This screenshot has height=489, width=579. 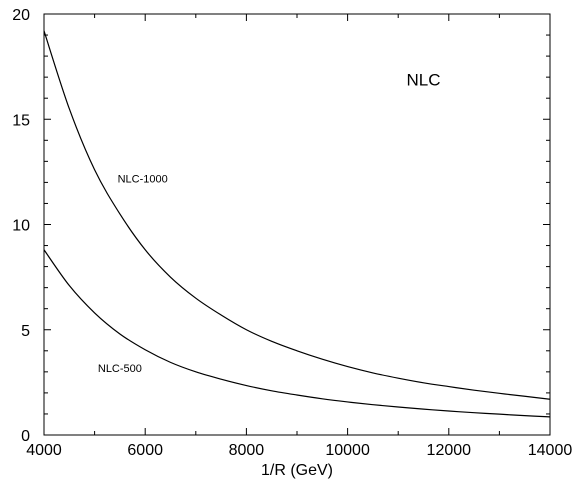 What do you see at coordinates (297, 470) in the screenshot?
I see `x-axis-label: 1/R (GeV)` at bounding box center [297, 470].